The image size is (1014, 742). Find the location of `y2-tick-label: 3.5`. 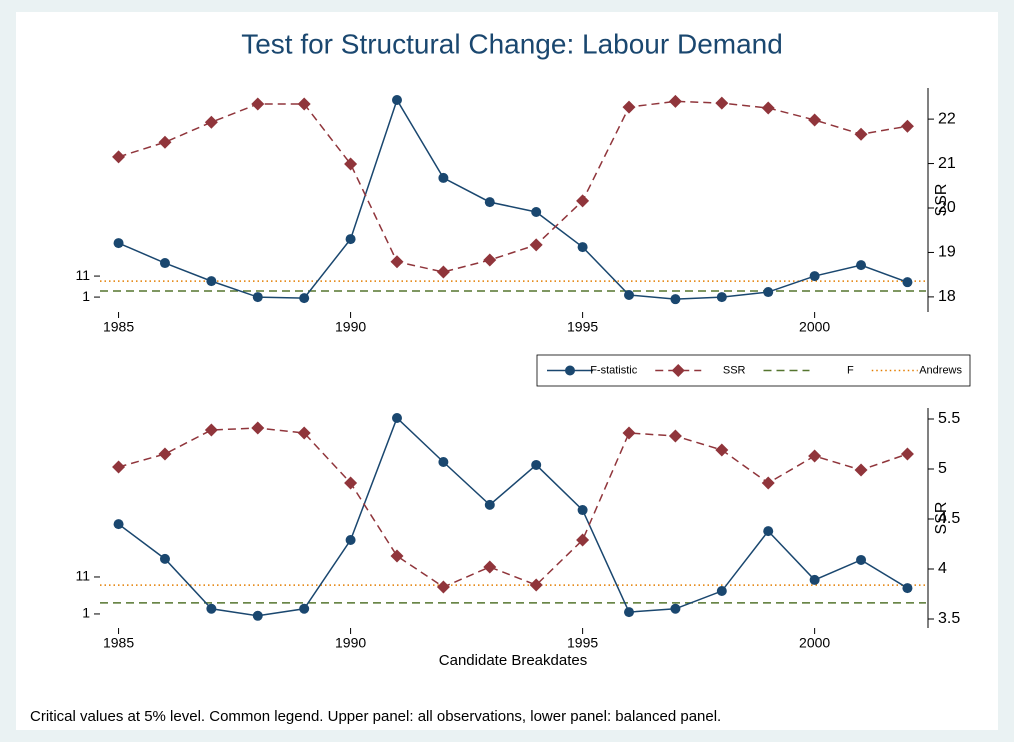

y2-tick-label: 3.5 is located at coordinates (949, 618).